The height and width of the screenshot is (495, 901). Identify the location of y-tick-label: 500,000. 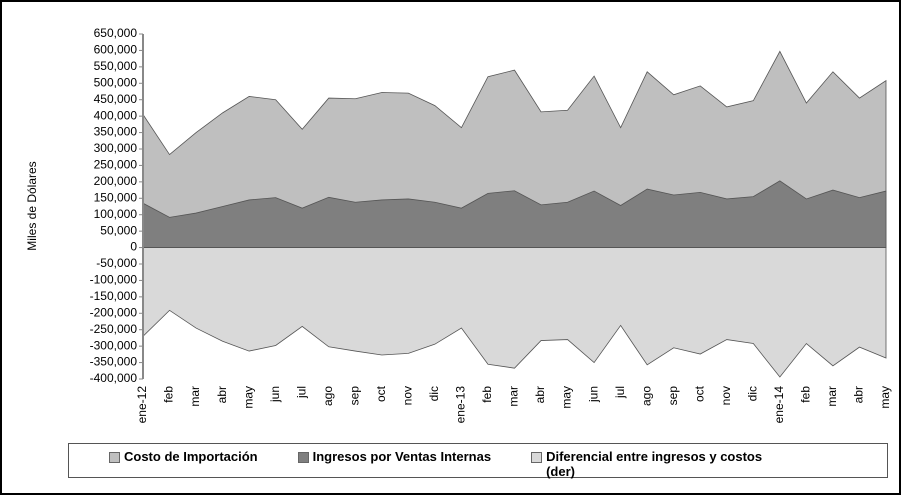
(116, 82).